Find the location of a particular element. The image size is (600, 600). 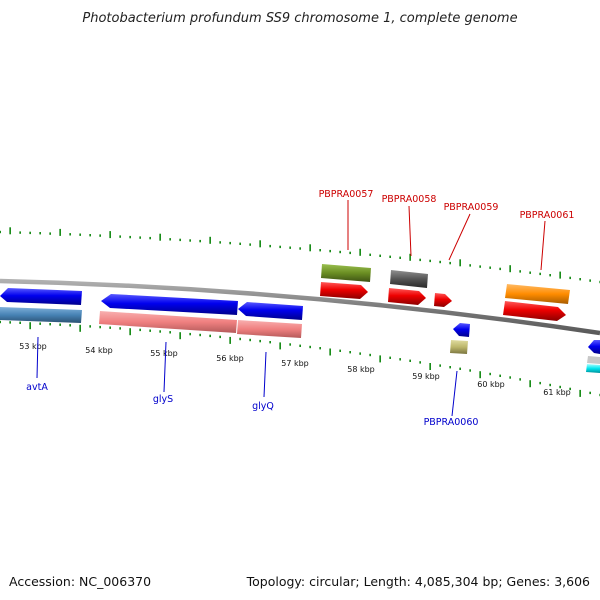

edge-gray-feature is located at coordinates (593, 360).